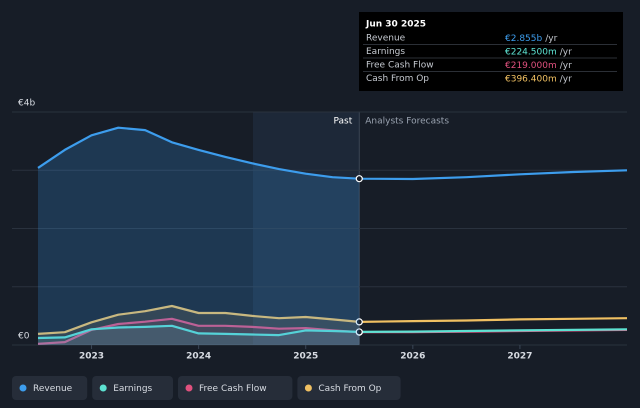 The width and height of the screenshot is (640, 408). What do you see at coordinates (26, 104) in the screenshot?
I see `y-tick-label: €4b` at bounding box center [26, 104].